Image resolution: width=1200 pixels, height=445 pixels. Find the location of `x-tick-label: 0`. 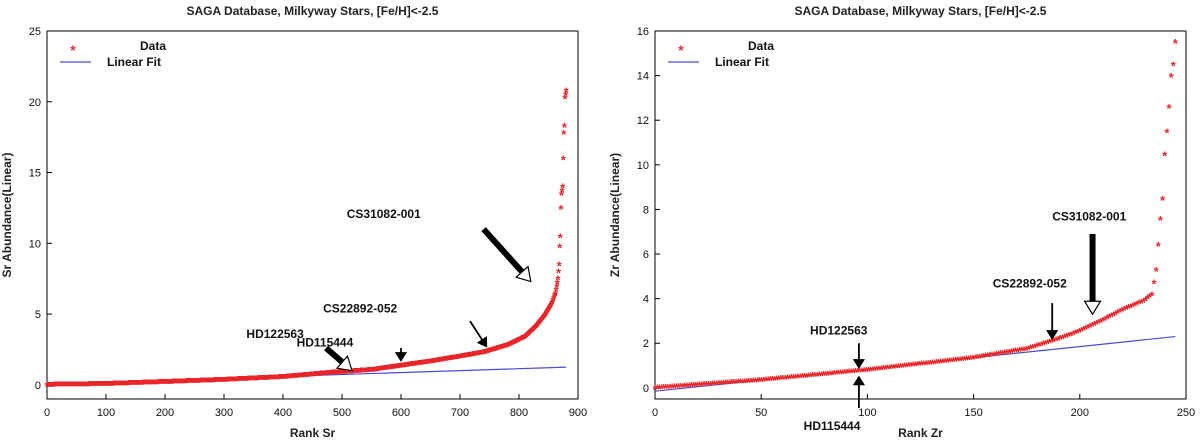

x-tick-label: 0 is located at coordinates (655, 413).